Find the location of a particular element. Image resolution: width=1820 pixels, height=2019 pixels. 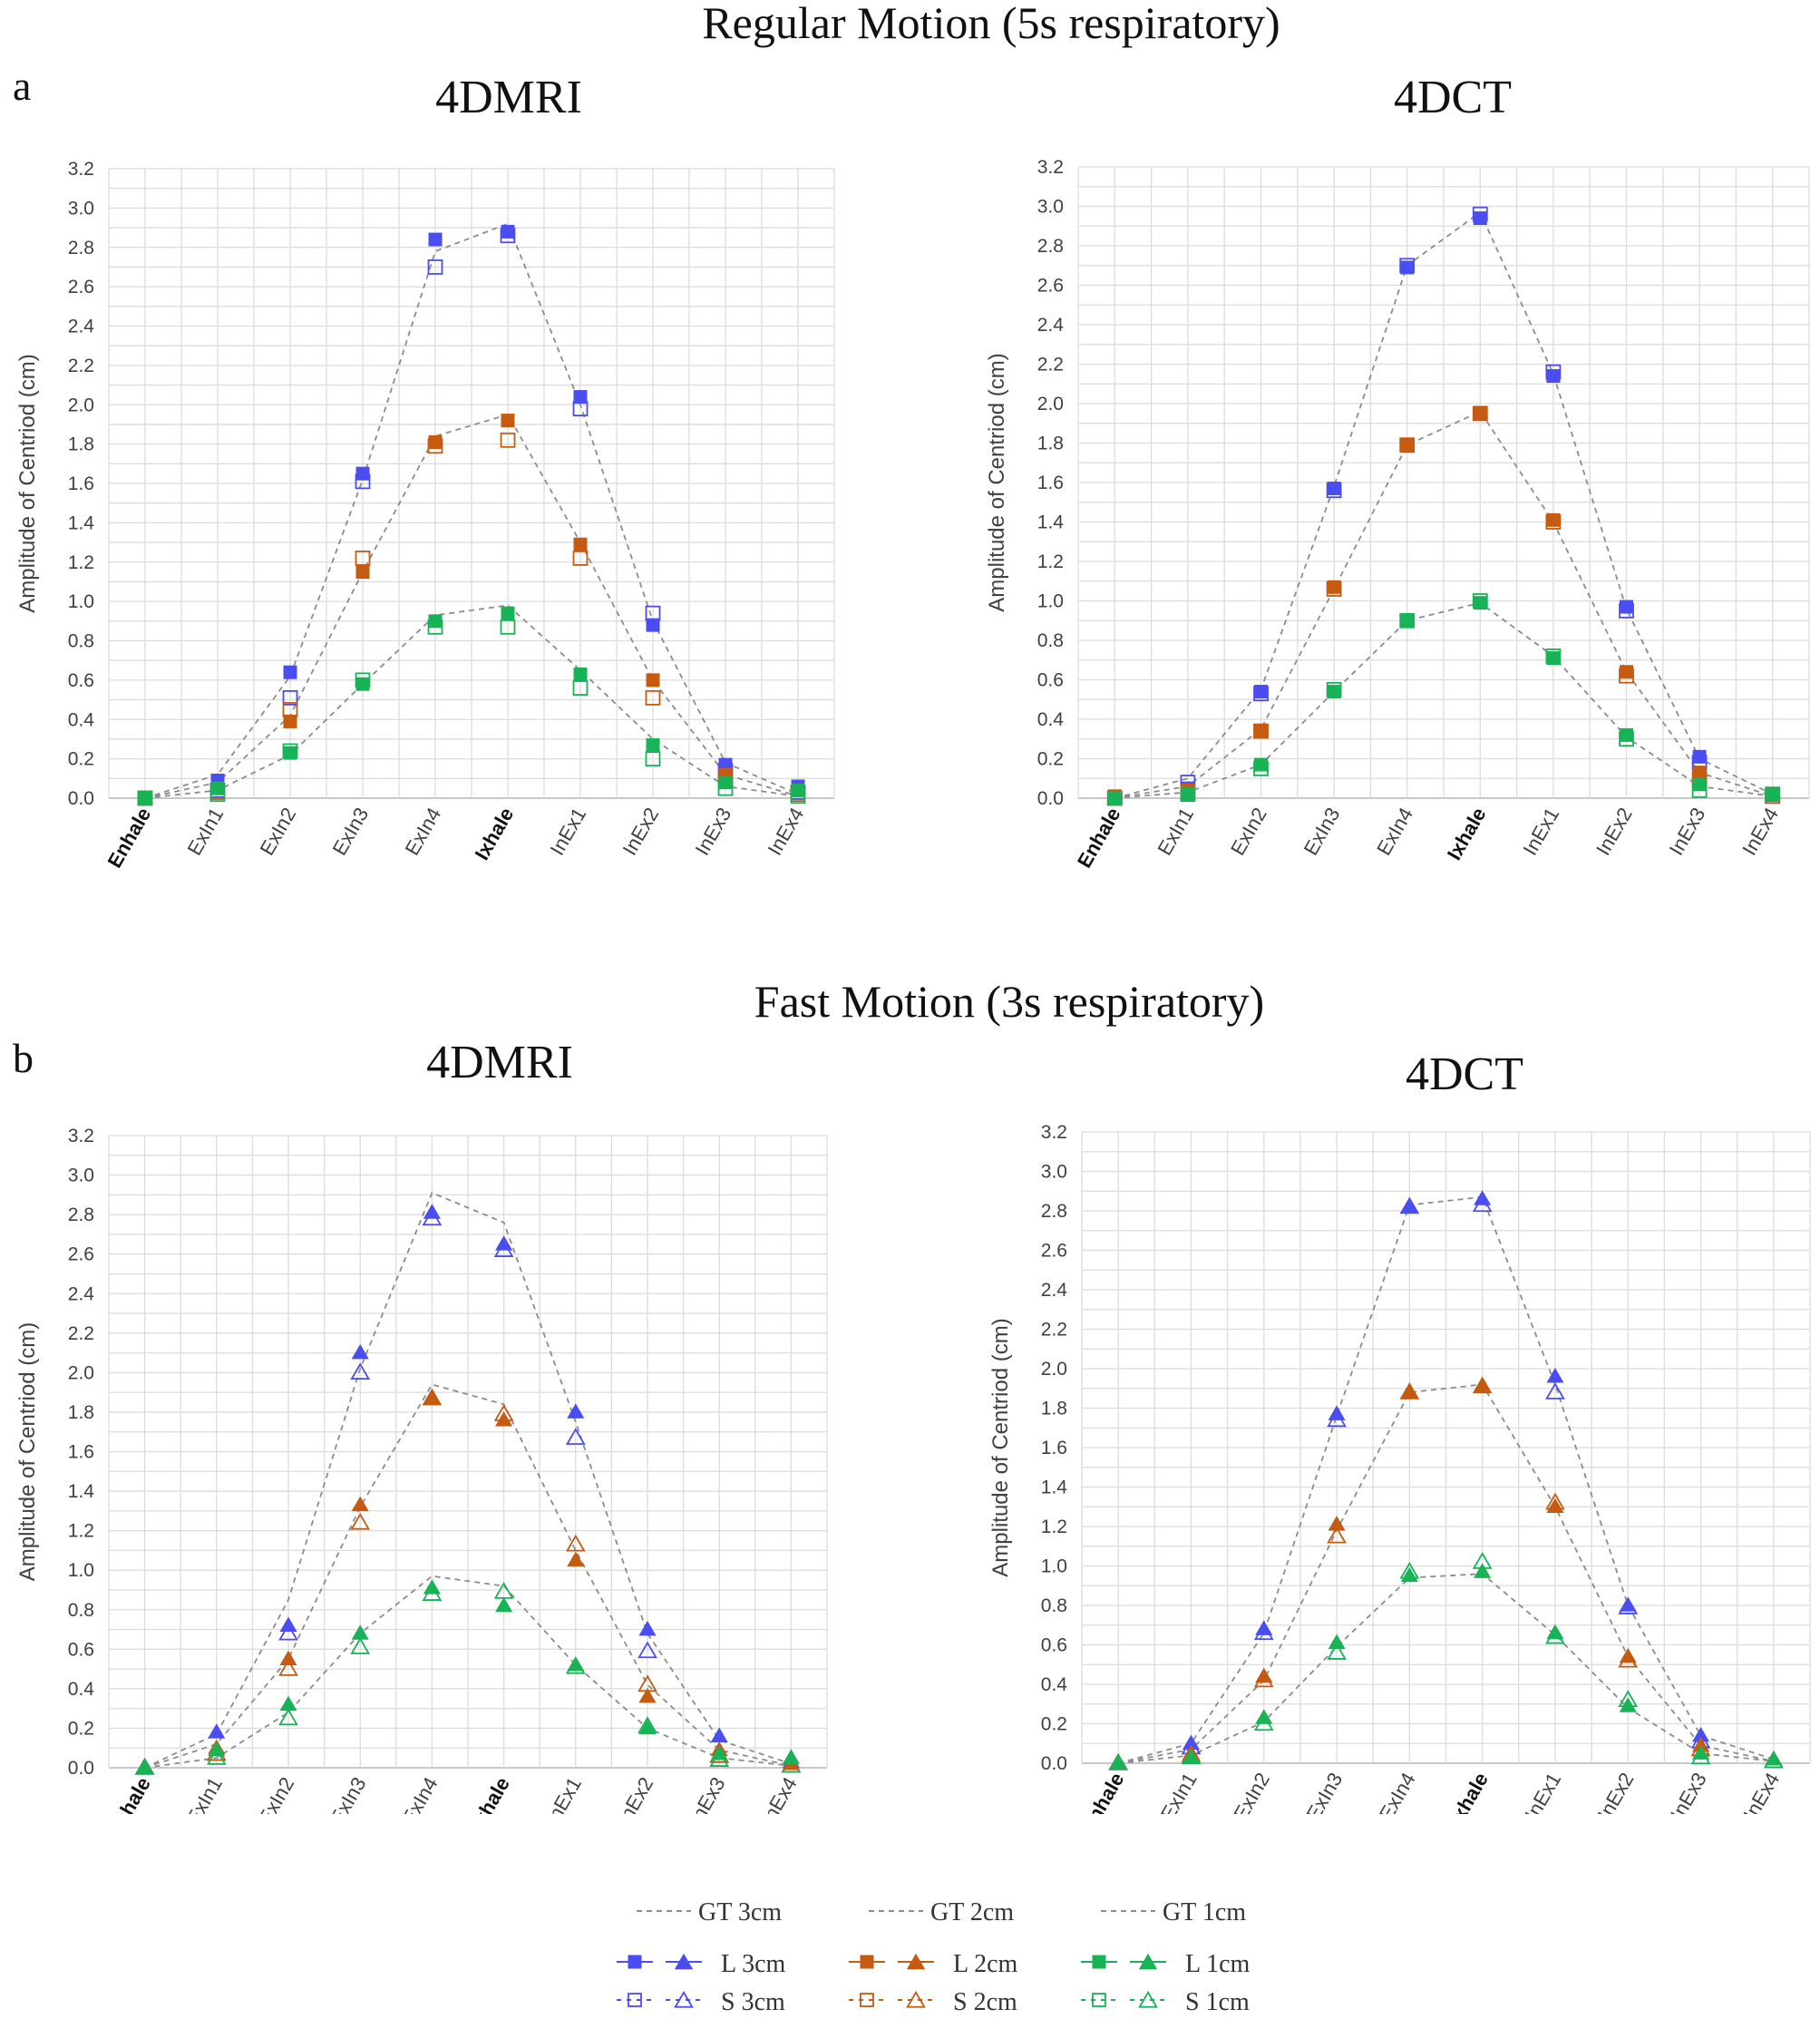

reg_mri-ytick-label: 2.2 is located at coordinates (81, 366).